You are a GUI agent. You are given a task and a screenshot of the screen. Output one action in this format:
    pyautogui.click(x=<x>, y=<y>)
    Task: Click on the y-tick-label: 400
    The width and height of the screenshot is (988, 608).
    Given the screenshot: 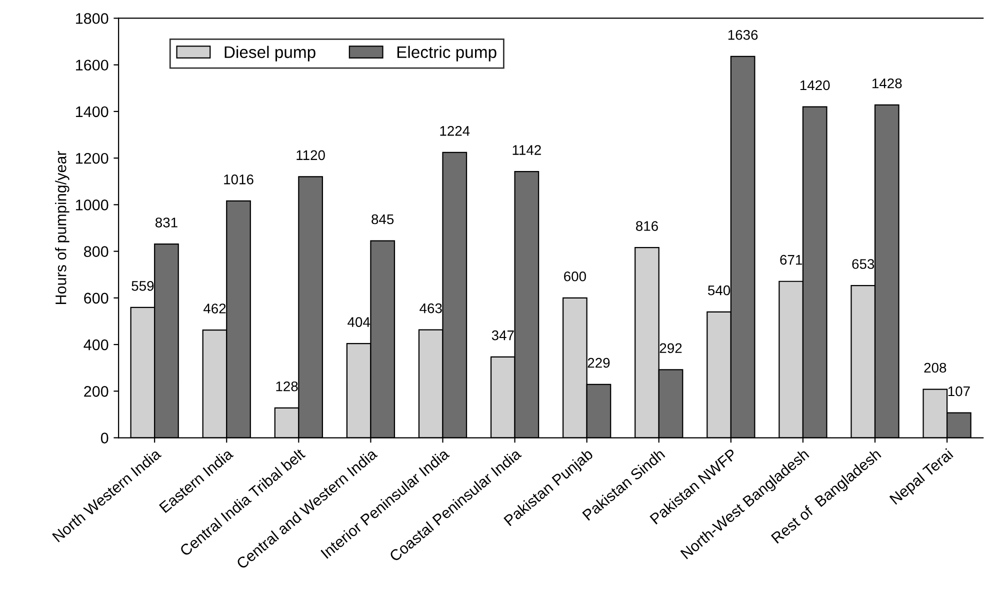 What is the action you would take?
    pyautogui.click(x=96, y=344)
    